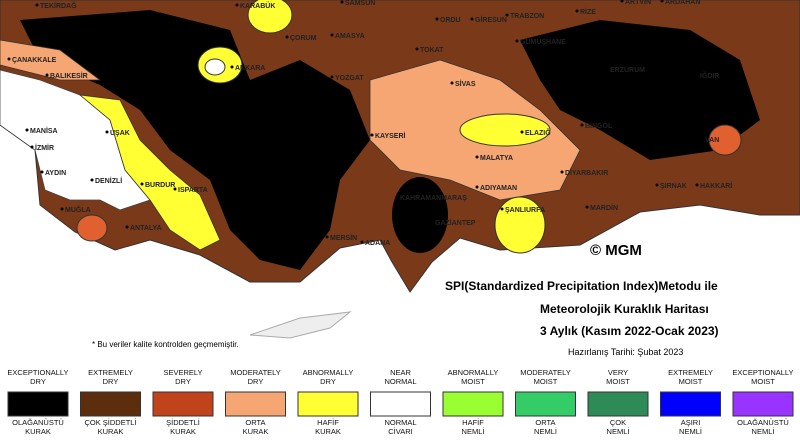  What do you see at coordinates (624, 309) in the screenshot?
I see `title-line: Meteorolojik Kuraklık Haritası` at bounding box center [624, 309].